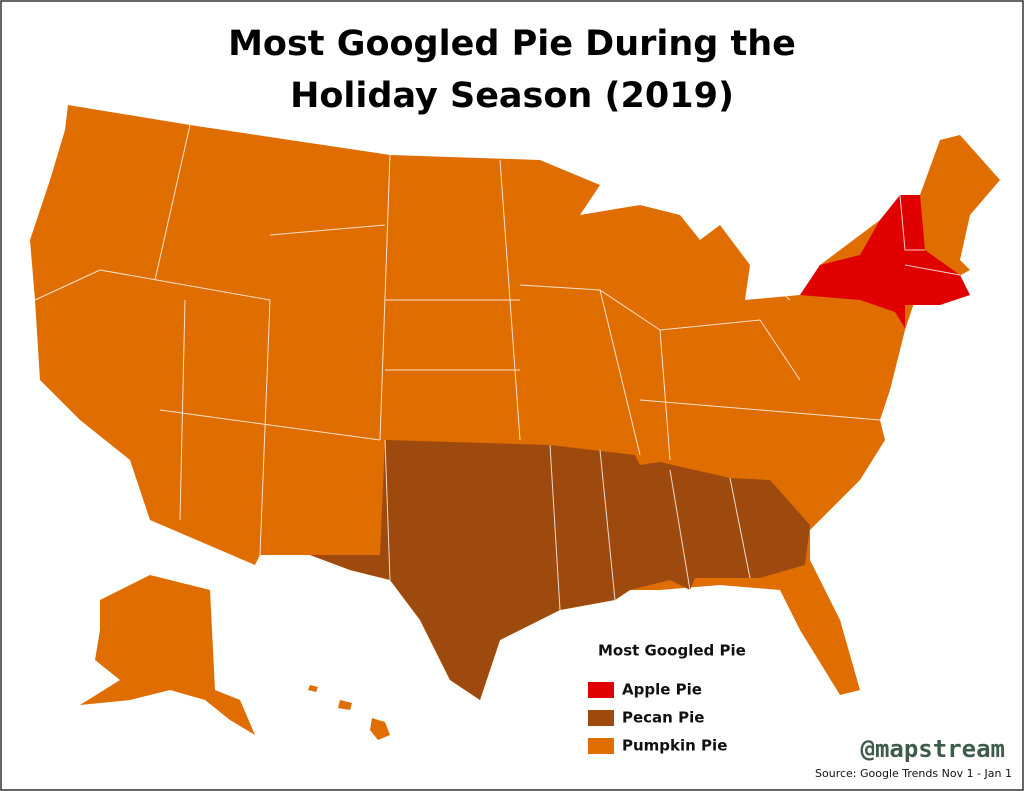 Image resolution: width=1024 pixels, height=791 pixels. Describe the element at coordinates (663, 718) in the screenshot. I see `legend-label: Pecan Pie` at that location.